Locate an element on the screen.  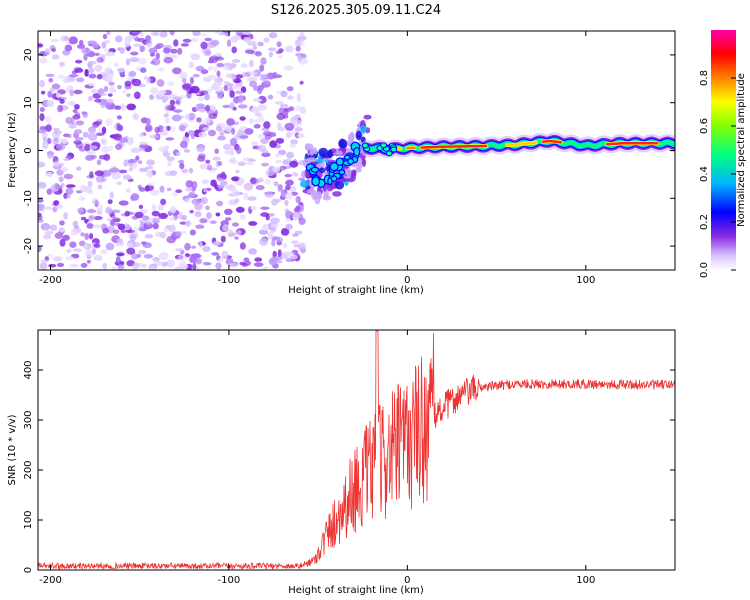
occultation-core is located at coordinates (334, 167).